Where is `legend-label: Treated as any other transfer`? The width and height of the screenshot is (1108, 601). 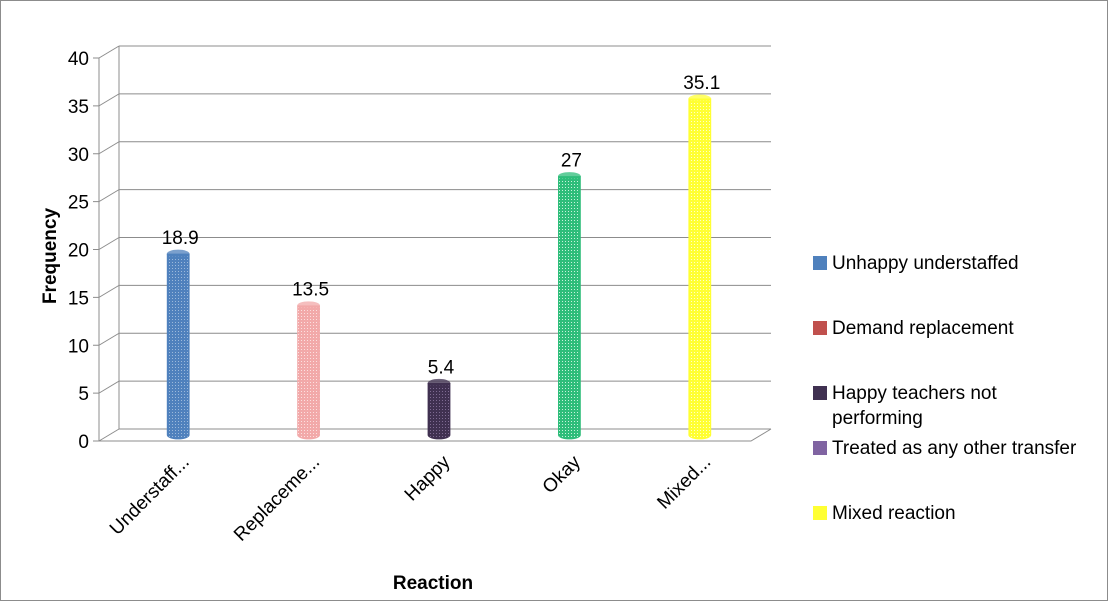
legend-label: Treated as any other transfer is located at coordinates (954, 448).